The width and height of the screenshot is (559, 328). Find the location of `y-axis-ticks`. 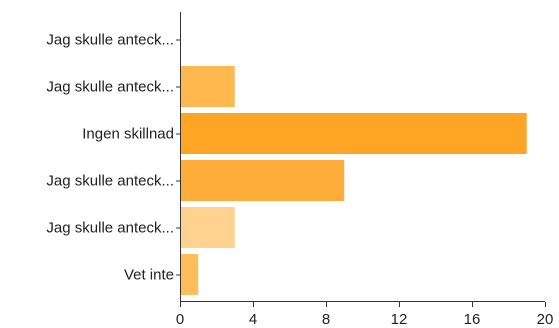

y-axis-ticks is located at coordinates (178, 157).